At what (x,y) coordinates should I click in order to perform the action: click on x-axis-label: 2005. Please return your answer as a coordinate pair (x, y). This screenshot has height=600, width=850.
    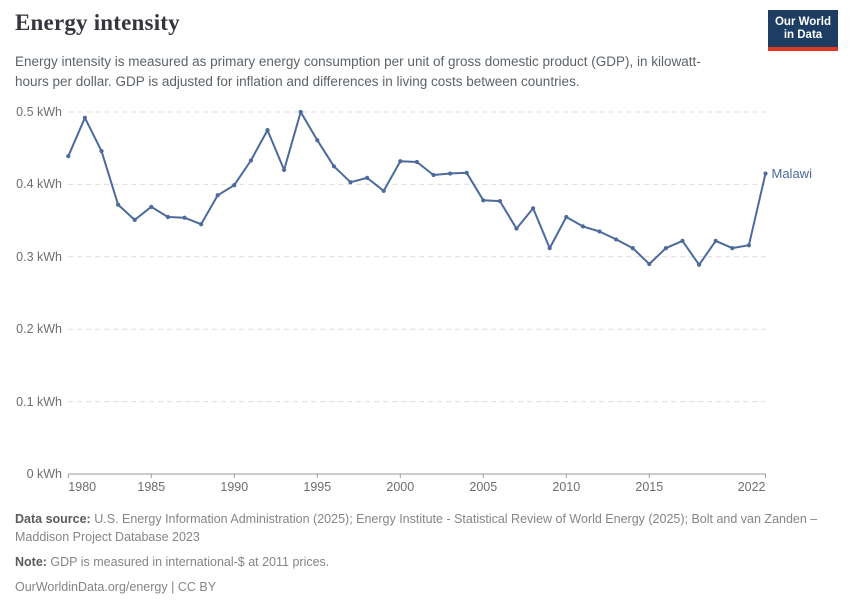
    Looking at the image, I should click on (483, 487).